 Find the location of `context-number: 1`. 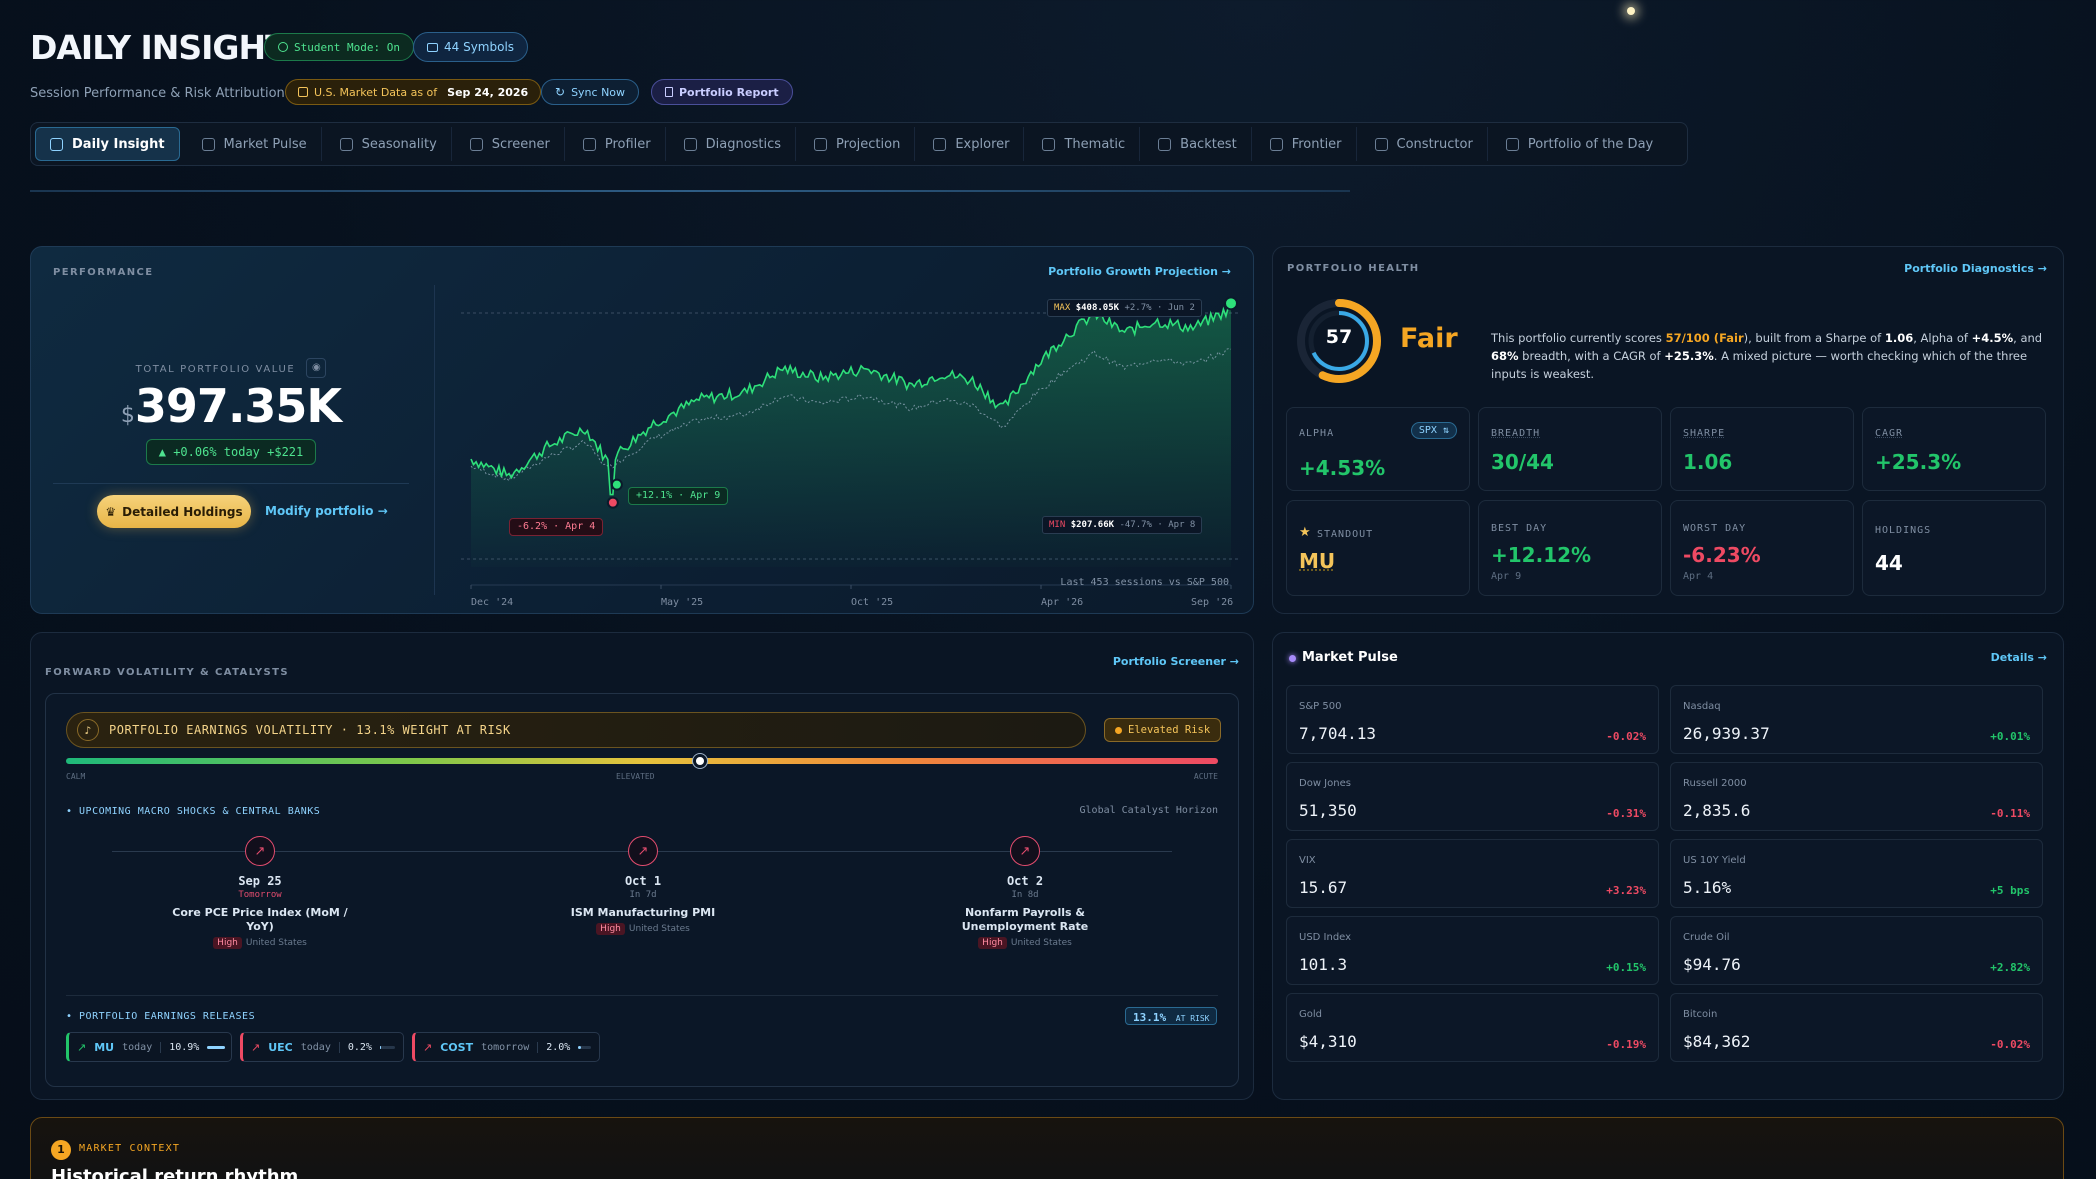

context-number: 1 is located at coordinates (61, 1150).